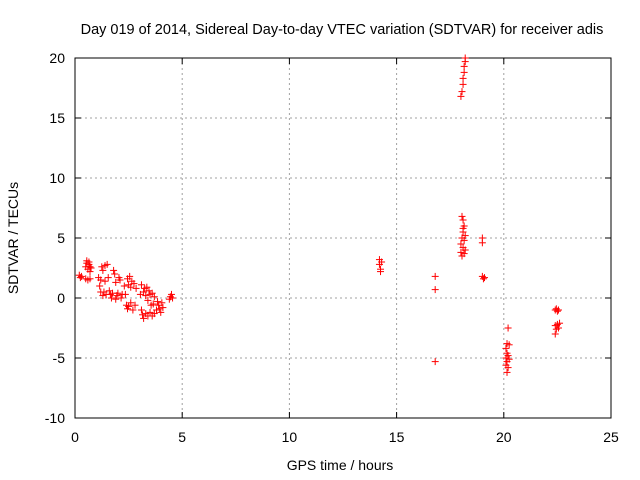 The width and height of the screenshot is (640, 480). What do you see at coordinates (340, 465) in the screenshot?
I see `x-axis-label: GPS time / hours` at bounding box center [340, 465].